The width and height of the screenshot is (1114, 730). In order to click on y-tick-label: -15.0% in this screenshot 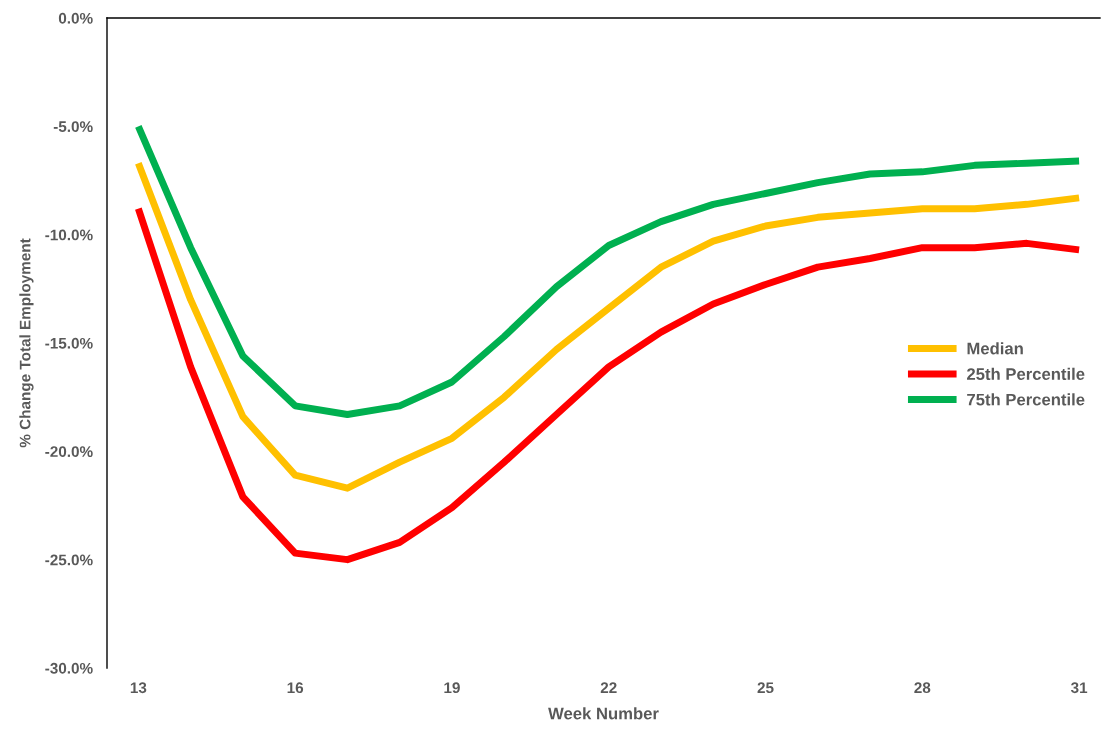, I will do `click(69, 343)`.